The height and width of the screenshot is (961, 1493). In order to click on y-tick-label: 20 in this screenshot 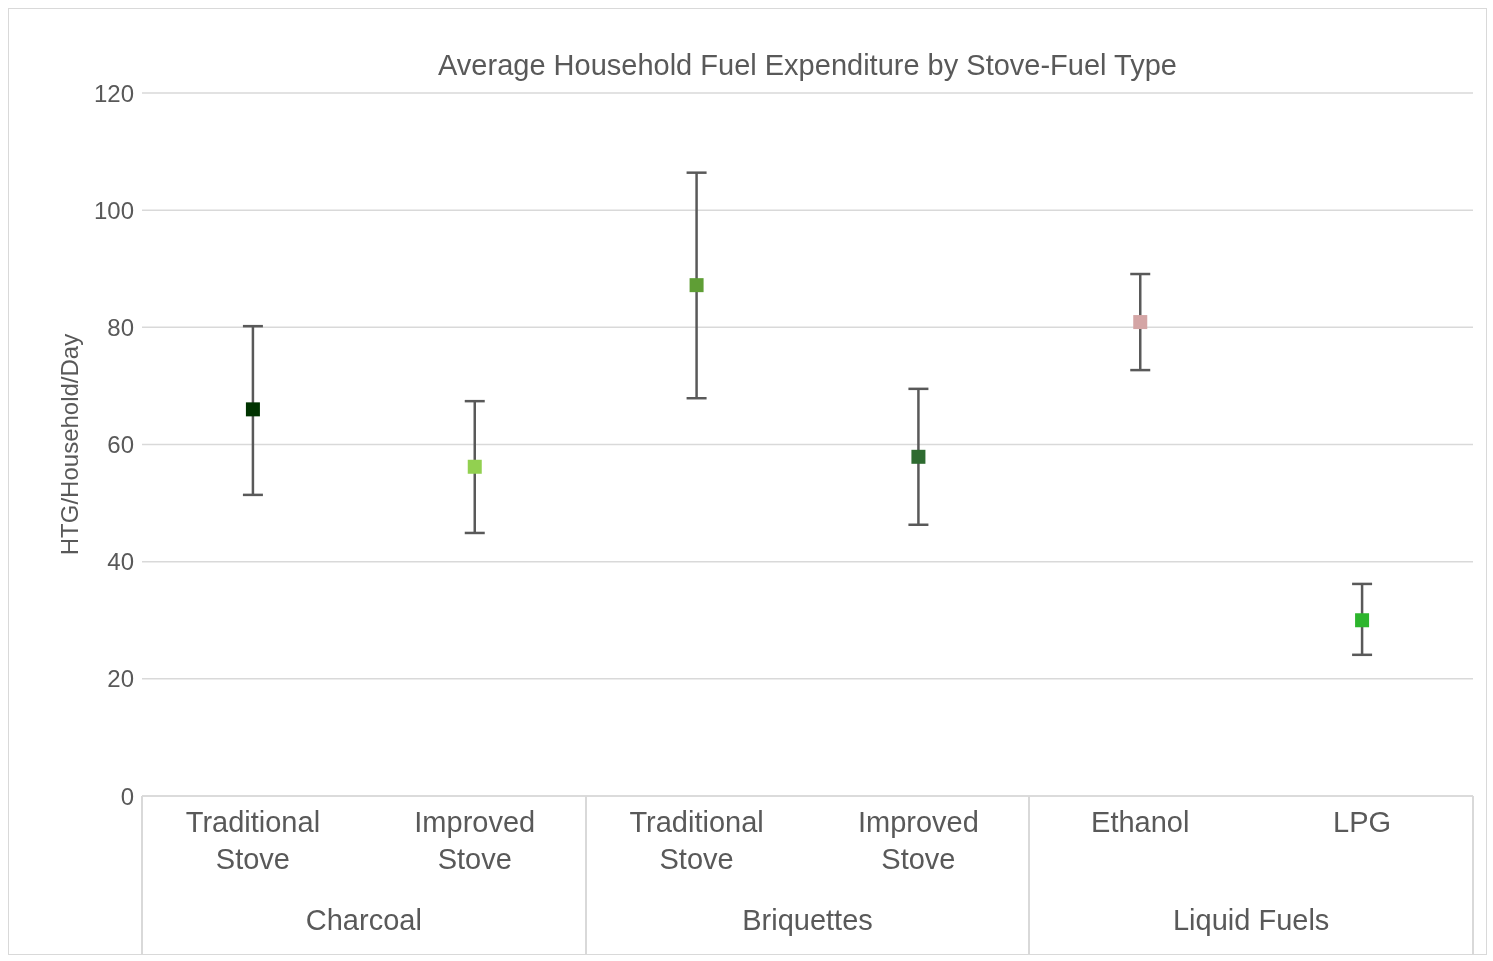, I will do `click(120, 679)`.